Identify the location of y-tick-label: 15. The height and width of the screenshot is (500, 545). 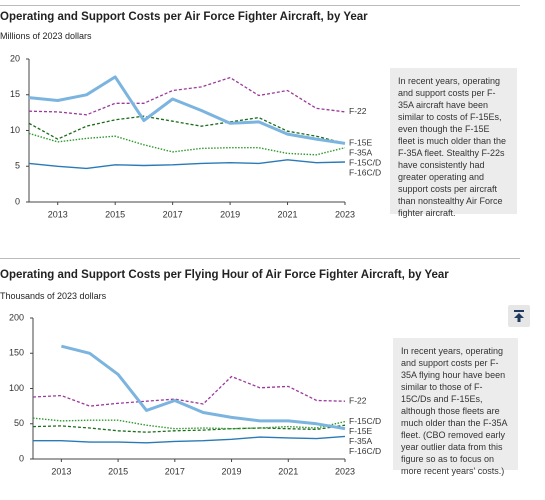
(15, 94).